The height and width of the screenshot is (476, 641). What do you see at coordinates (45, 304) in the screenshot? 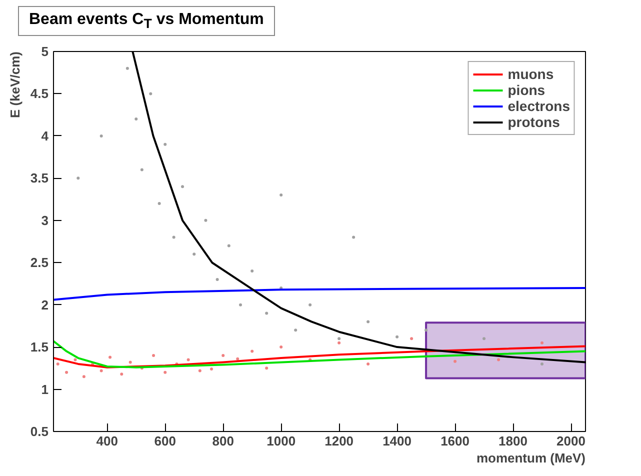
I see `y-tick-label: 2` at bounding box center [45, 304].